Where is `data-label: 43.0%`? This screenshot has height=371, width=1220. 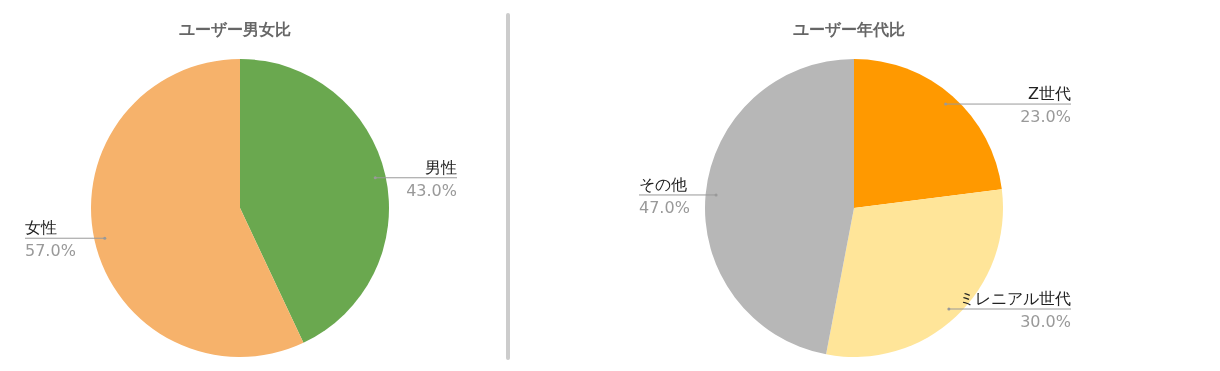
data-label: 43.0% is located at coordinates (431, 190).